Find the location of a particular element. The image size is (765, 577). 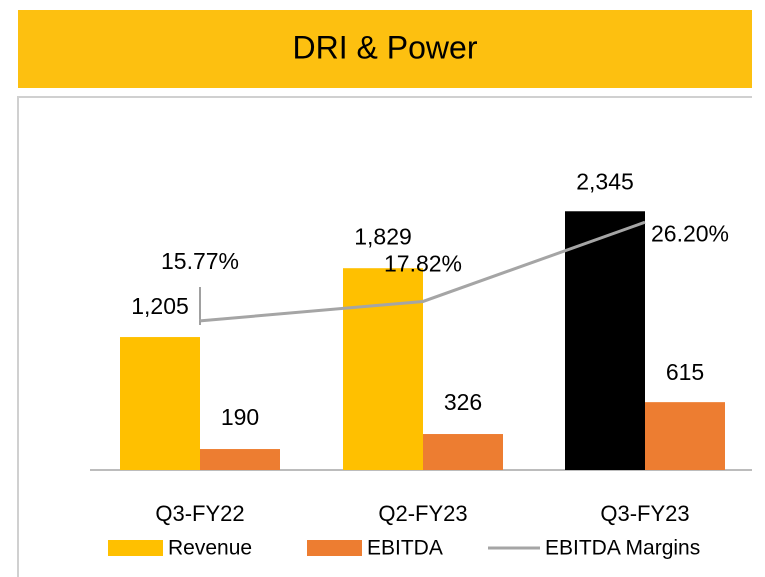

x-tick-label: Q3-FY23 is located at coordinates (644, 513).